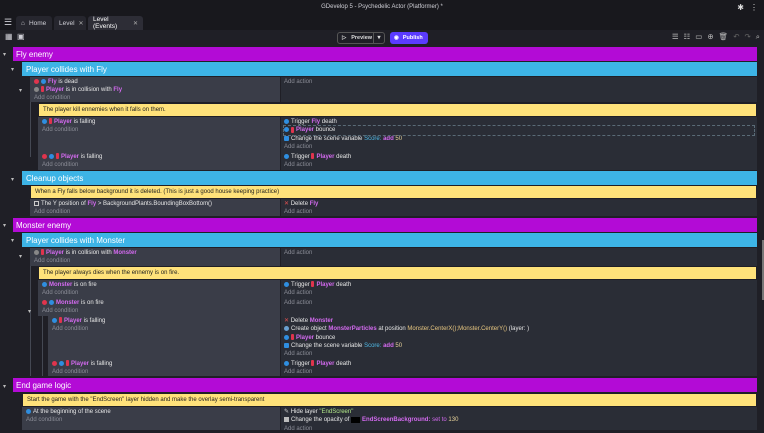 The height and width of the screenshot is (433, 764). I want to click on event-actions: ✕ Delete Fly Add action, so click(519, 207).